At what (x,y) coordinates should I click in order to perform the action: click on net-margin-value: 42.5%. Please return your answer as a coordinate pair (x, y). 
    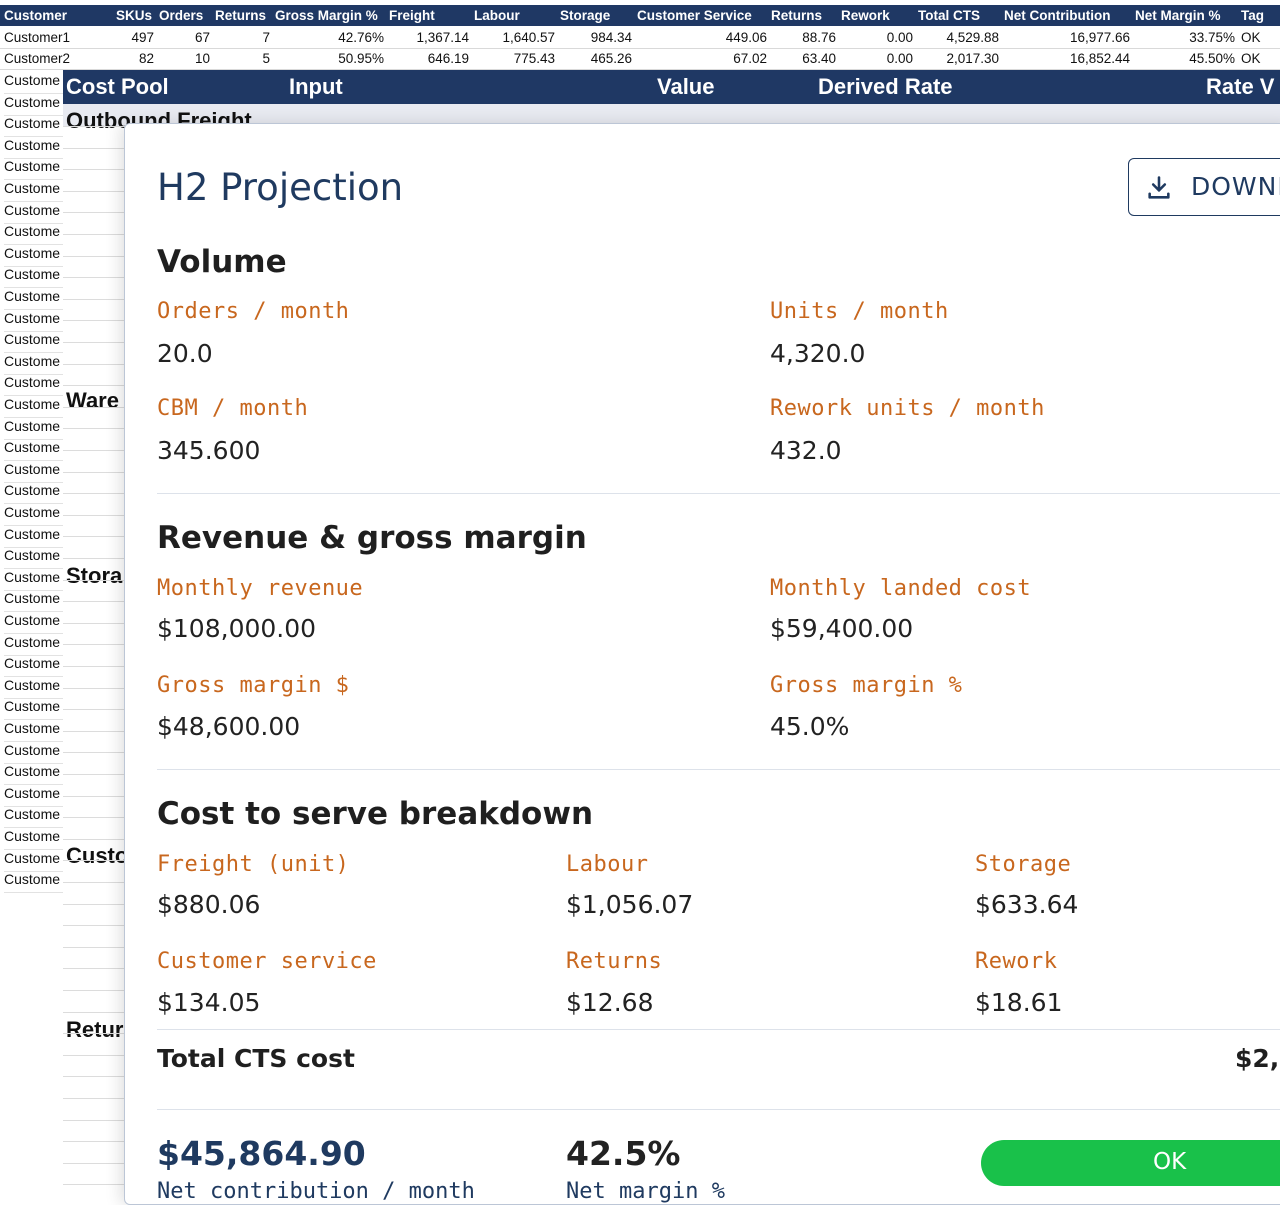
    Looking at the image, I should click on (623, 1153).